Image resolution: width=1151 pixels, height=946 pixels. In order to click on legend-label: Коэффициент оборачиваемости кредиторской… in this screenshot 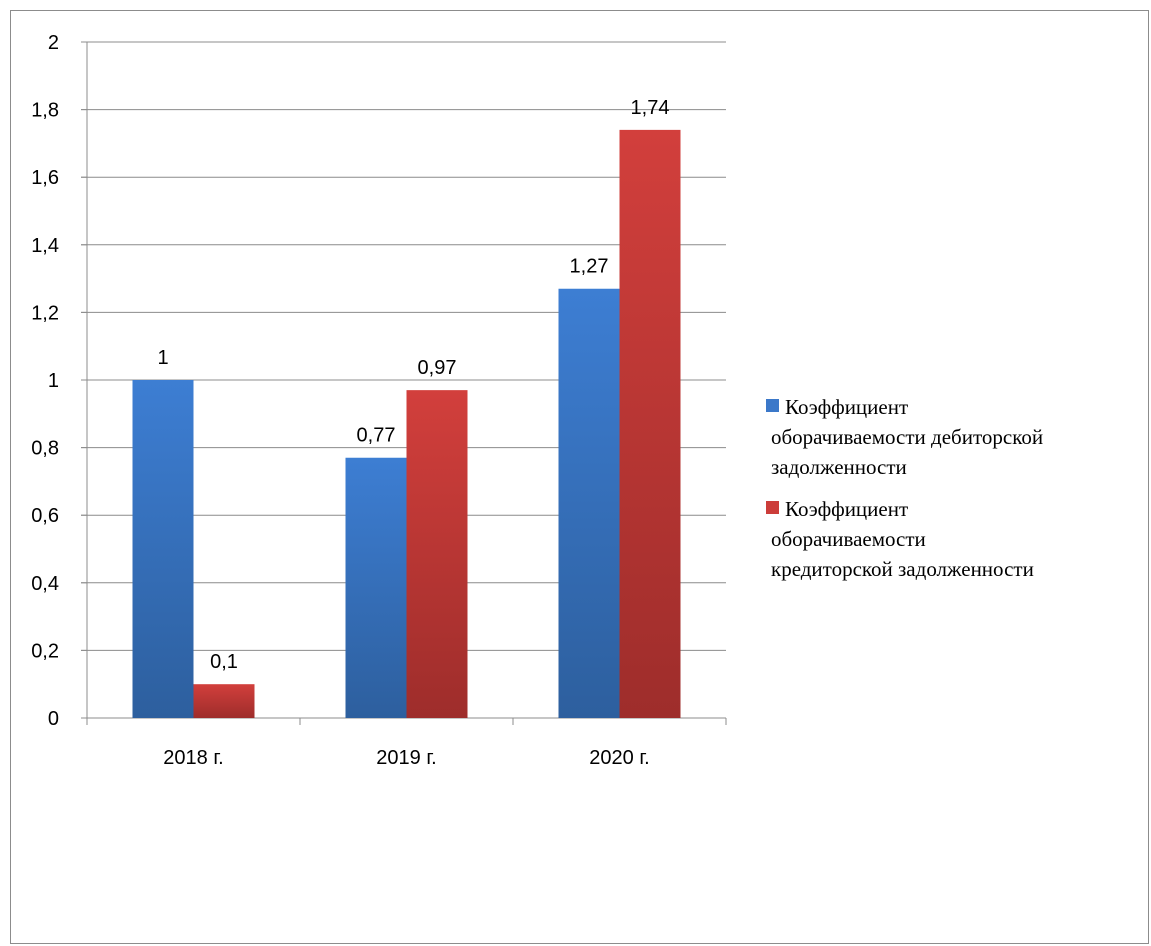, I will do `click(953, 539)`.